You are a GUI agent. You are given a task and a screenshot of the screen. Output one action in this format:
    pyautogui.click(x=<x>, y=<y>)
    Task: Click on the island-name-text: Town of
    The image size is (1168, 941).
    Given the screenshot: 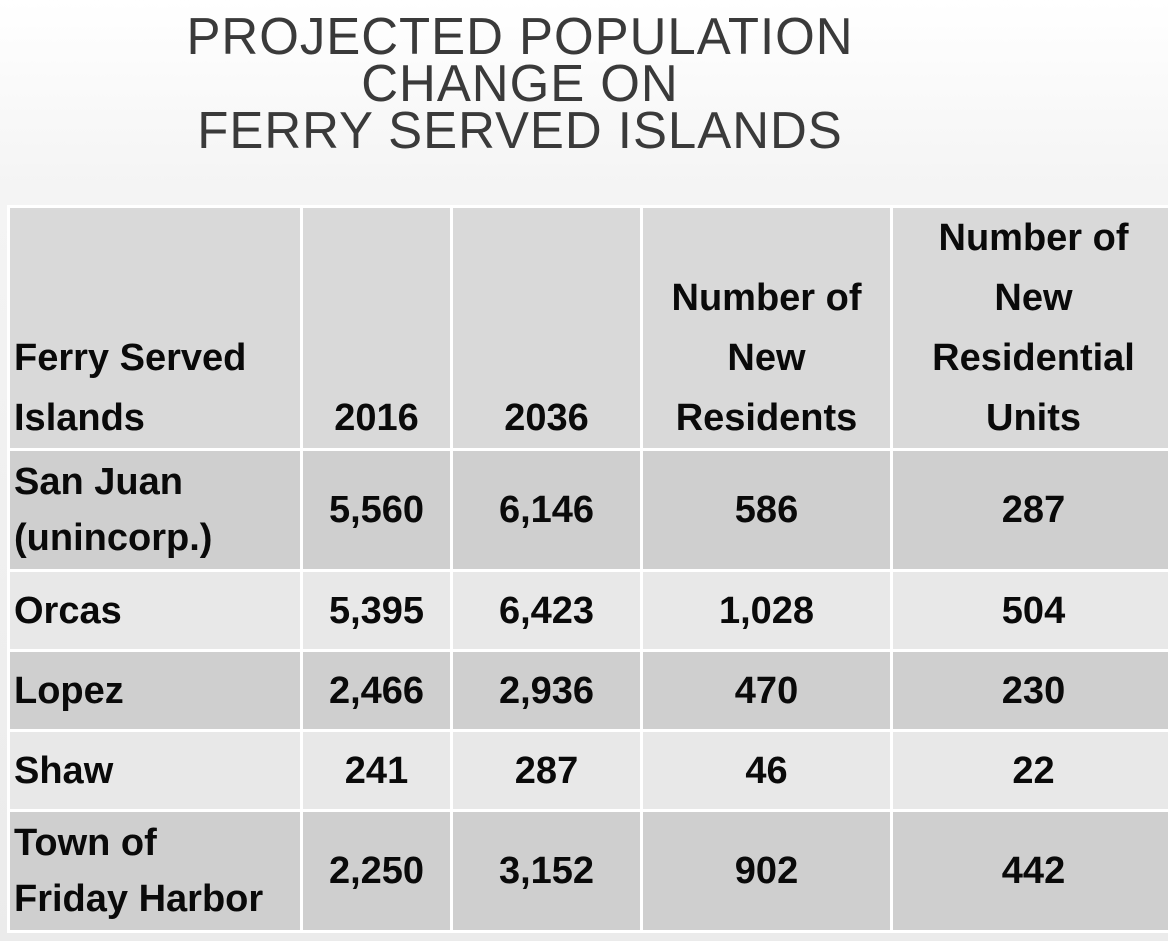 What is the action you would take?
    pyautogui.click(x=85, y=843)
    